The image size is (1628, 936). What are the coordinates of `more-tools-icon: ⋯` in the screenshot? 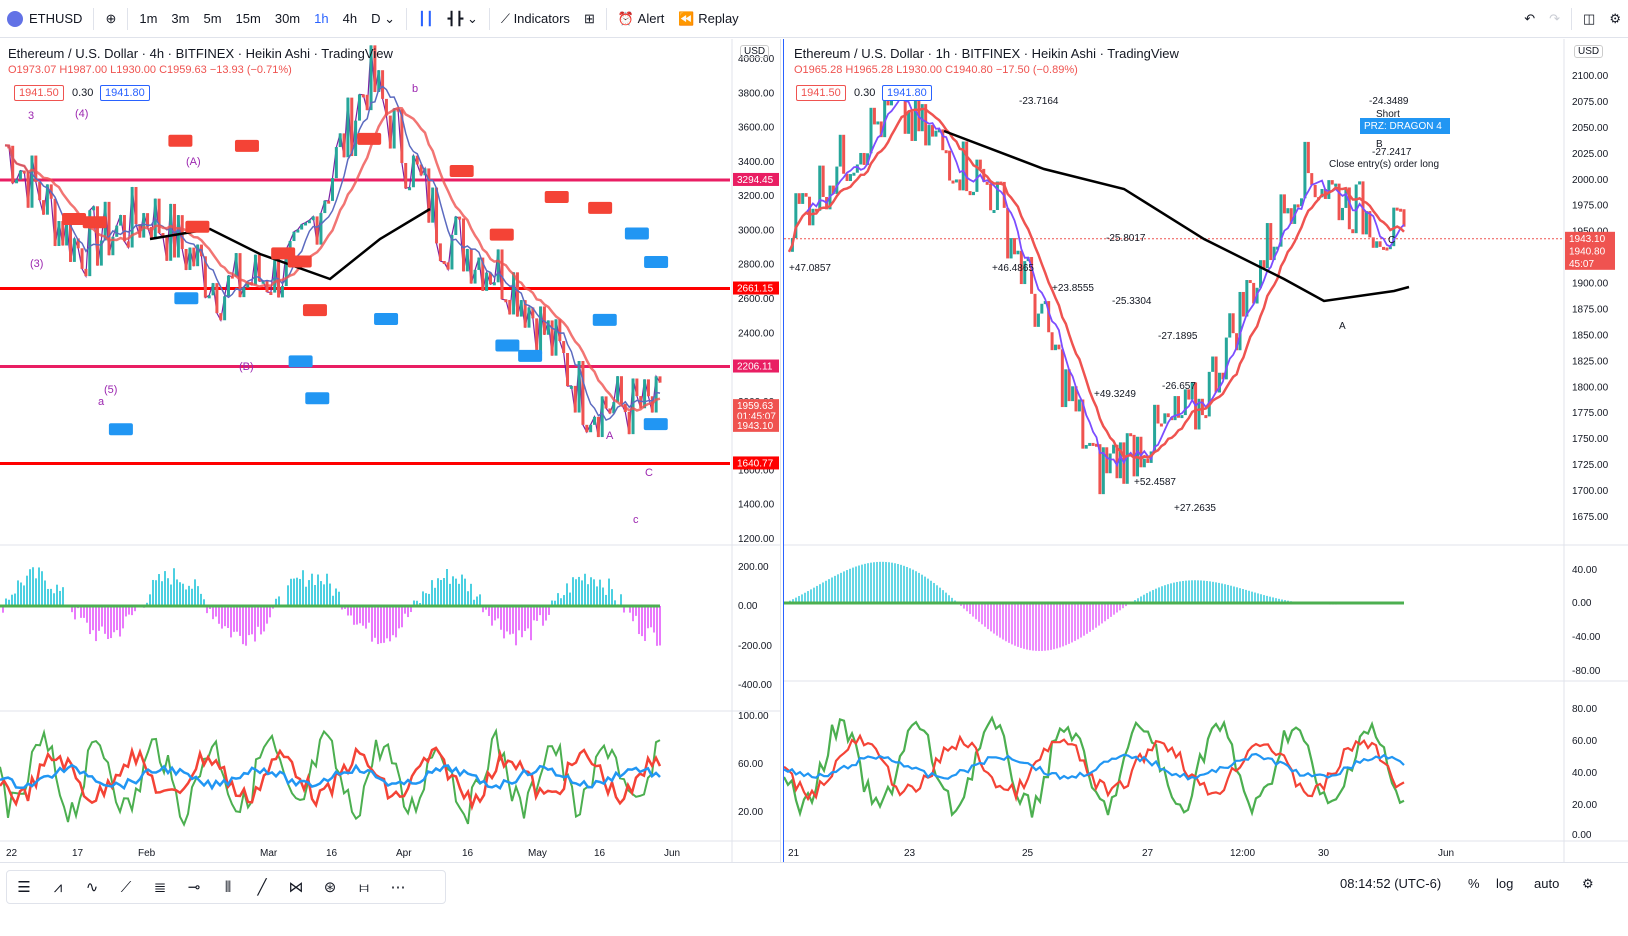 It's located at (398, 887).